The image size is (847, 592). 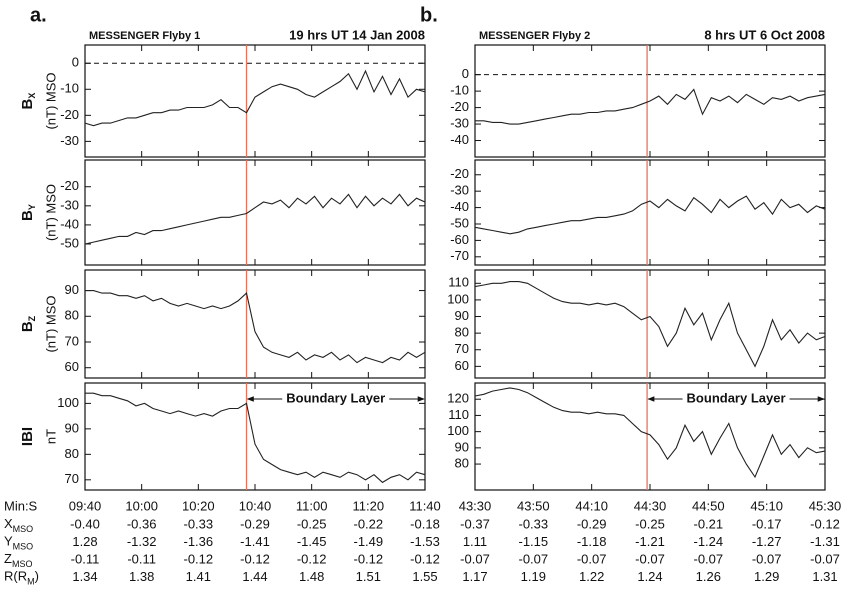 I want to click on ephemeris-label: YMSO, so click(x=18, y=543).